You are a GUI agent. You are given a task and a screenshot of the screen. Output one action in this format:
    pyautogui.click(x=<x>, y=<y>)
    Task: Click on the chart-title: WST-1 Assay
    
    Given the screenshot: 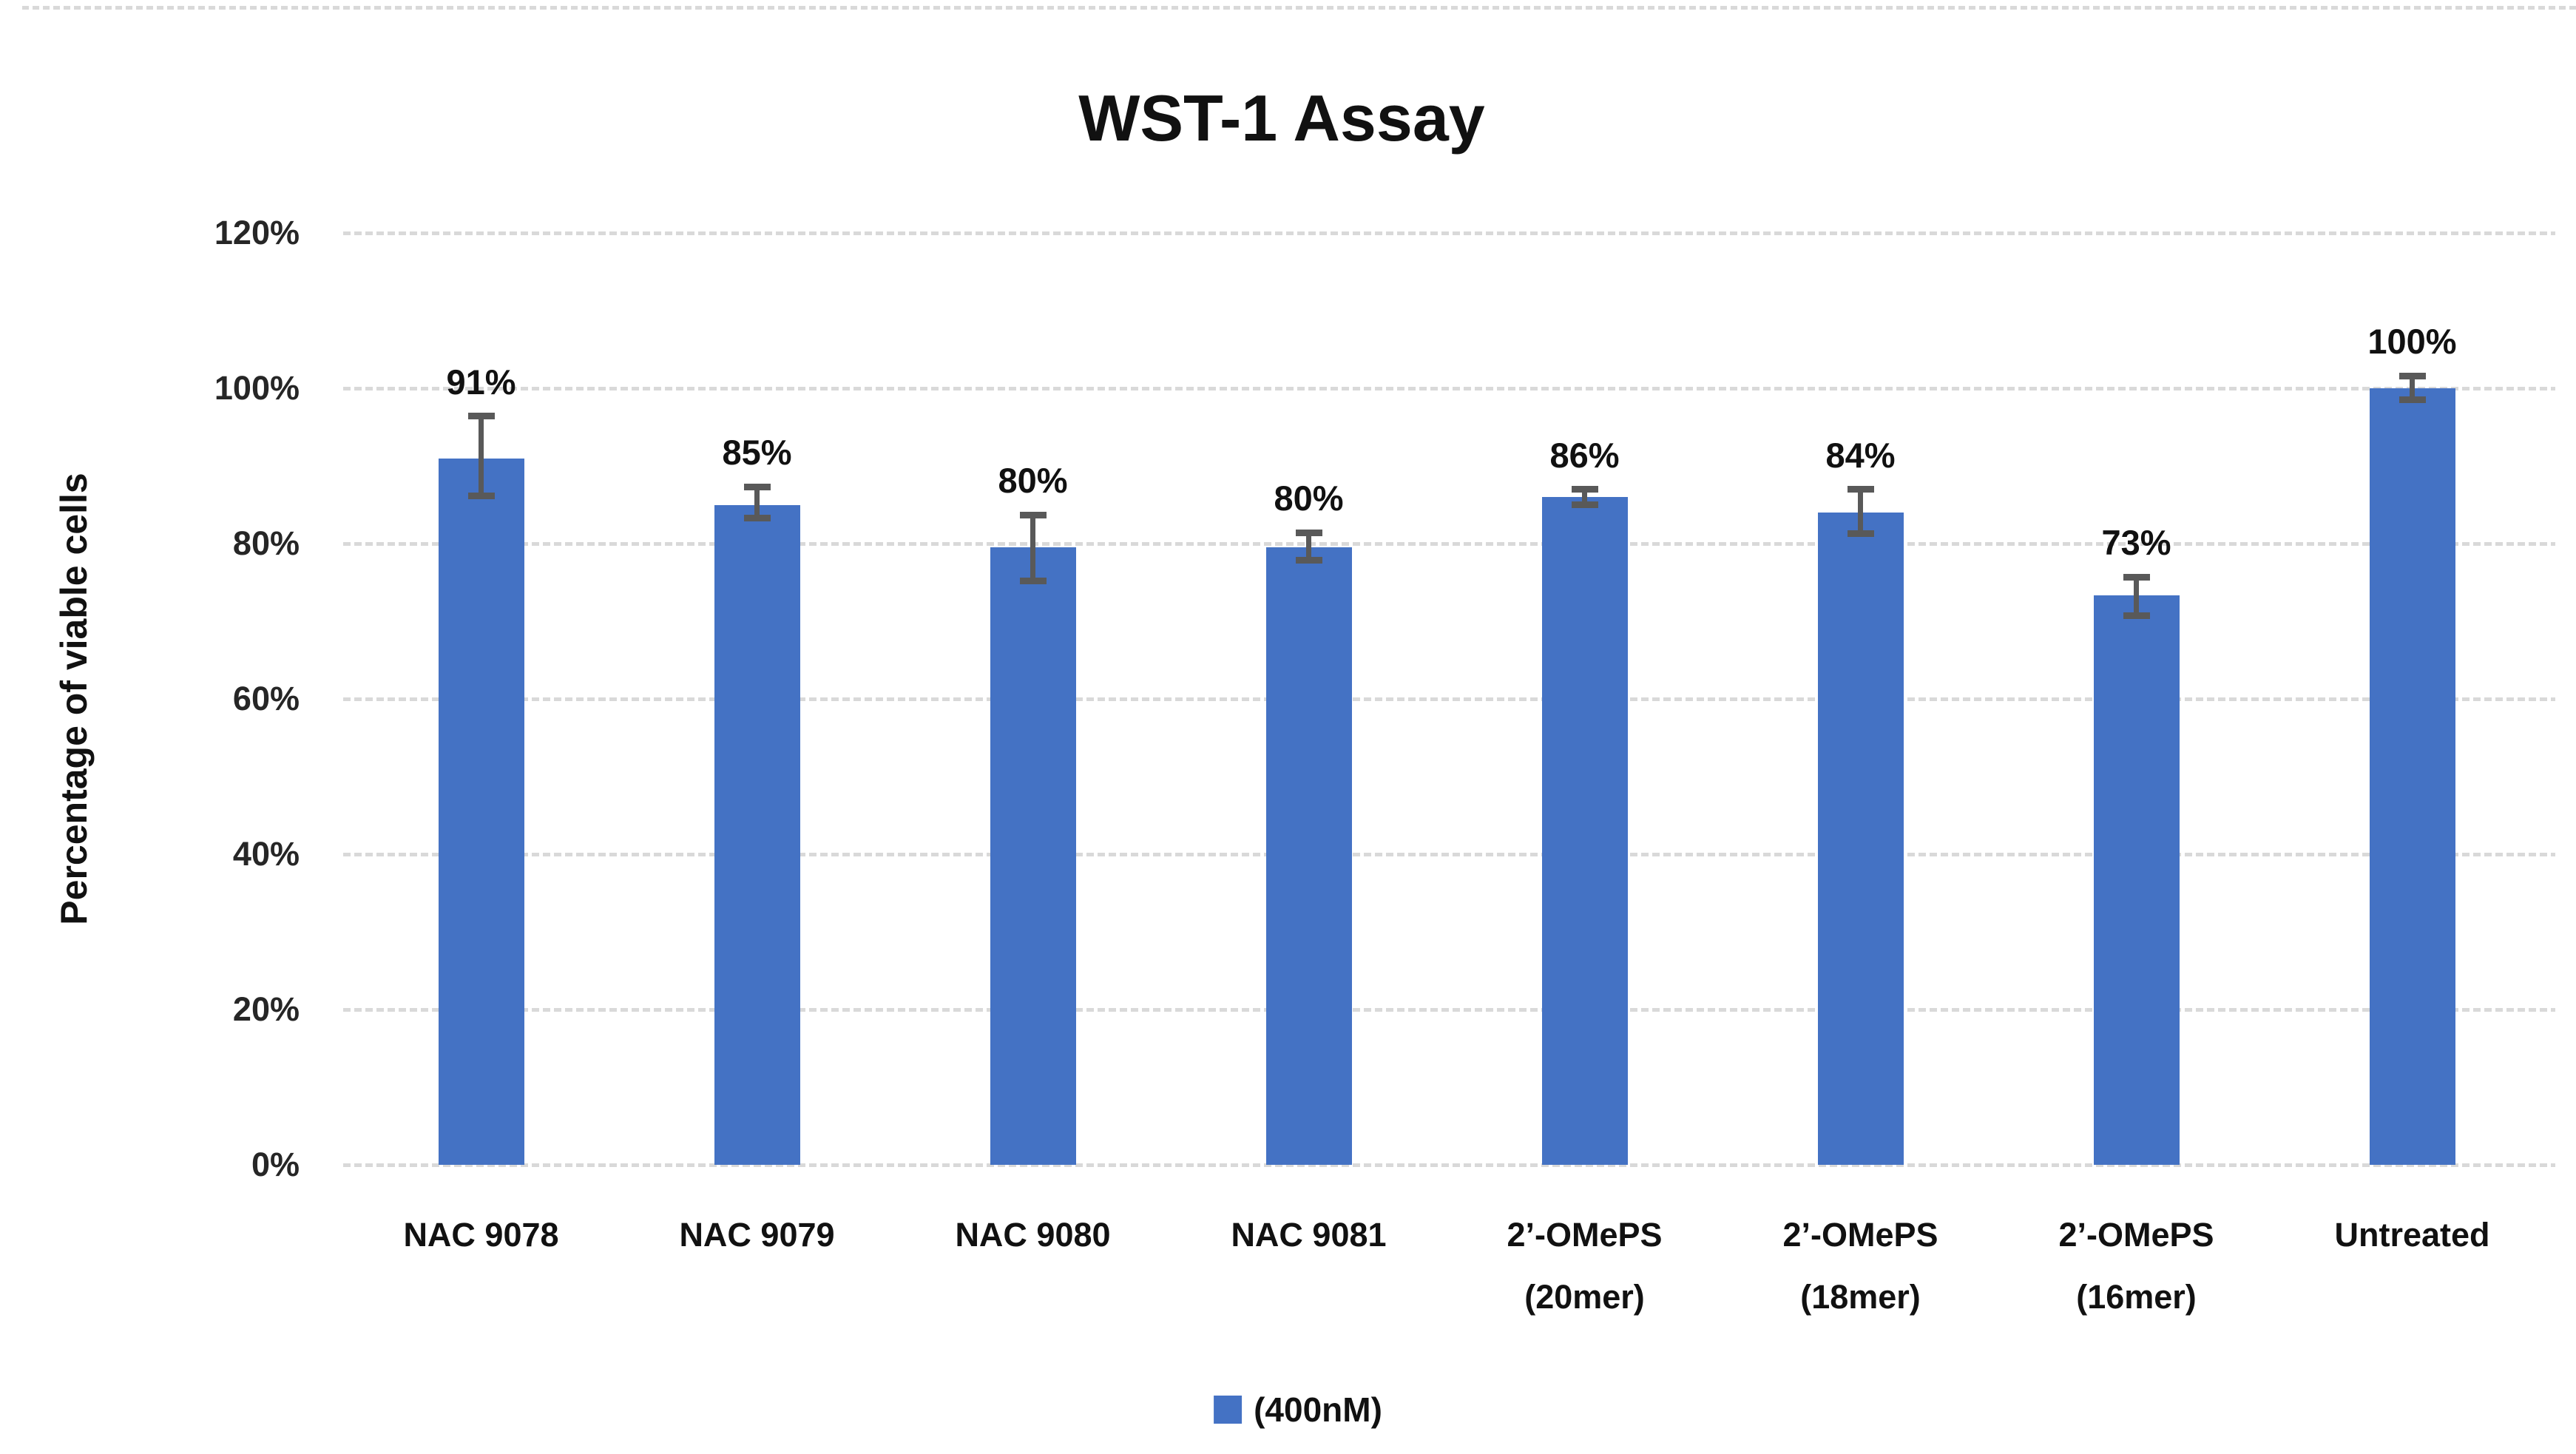 What is the action you would take?
    pyautogui.click(x=1281, y=118)
    